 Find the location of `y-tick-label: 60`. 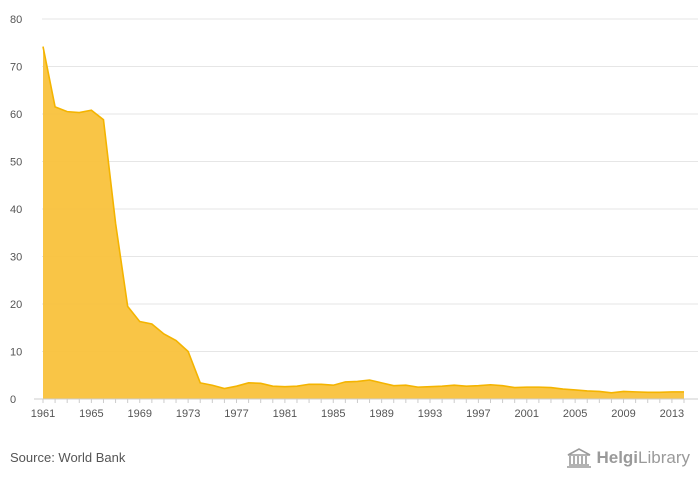

y-tick-label: 60 is located at coordinates (16, 115).